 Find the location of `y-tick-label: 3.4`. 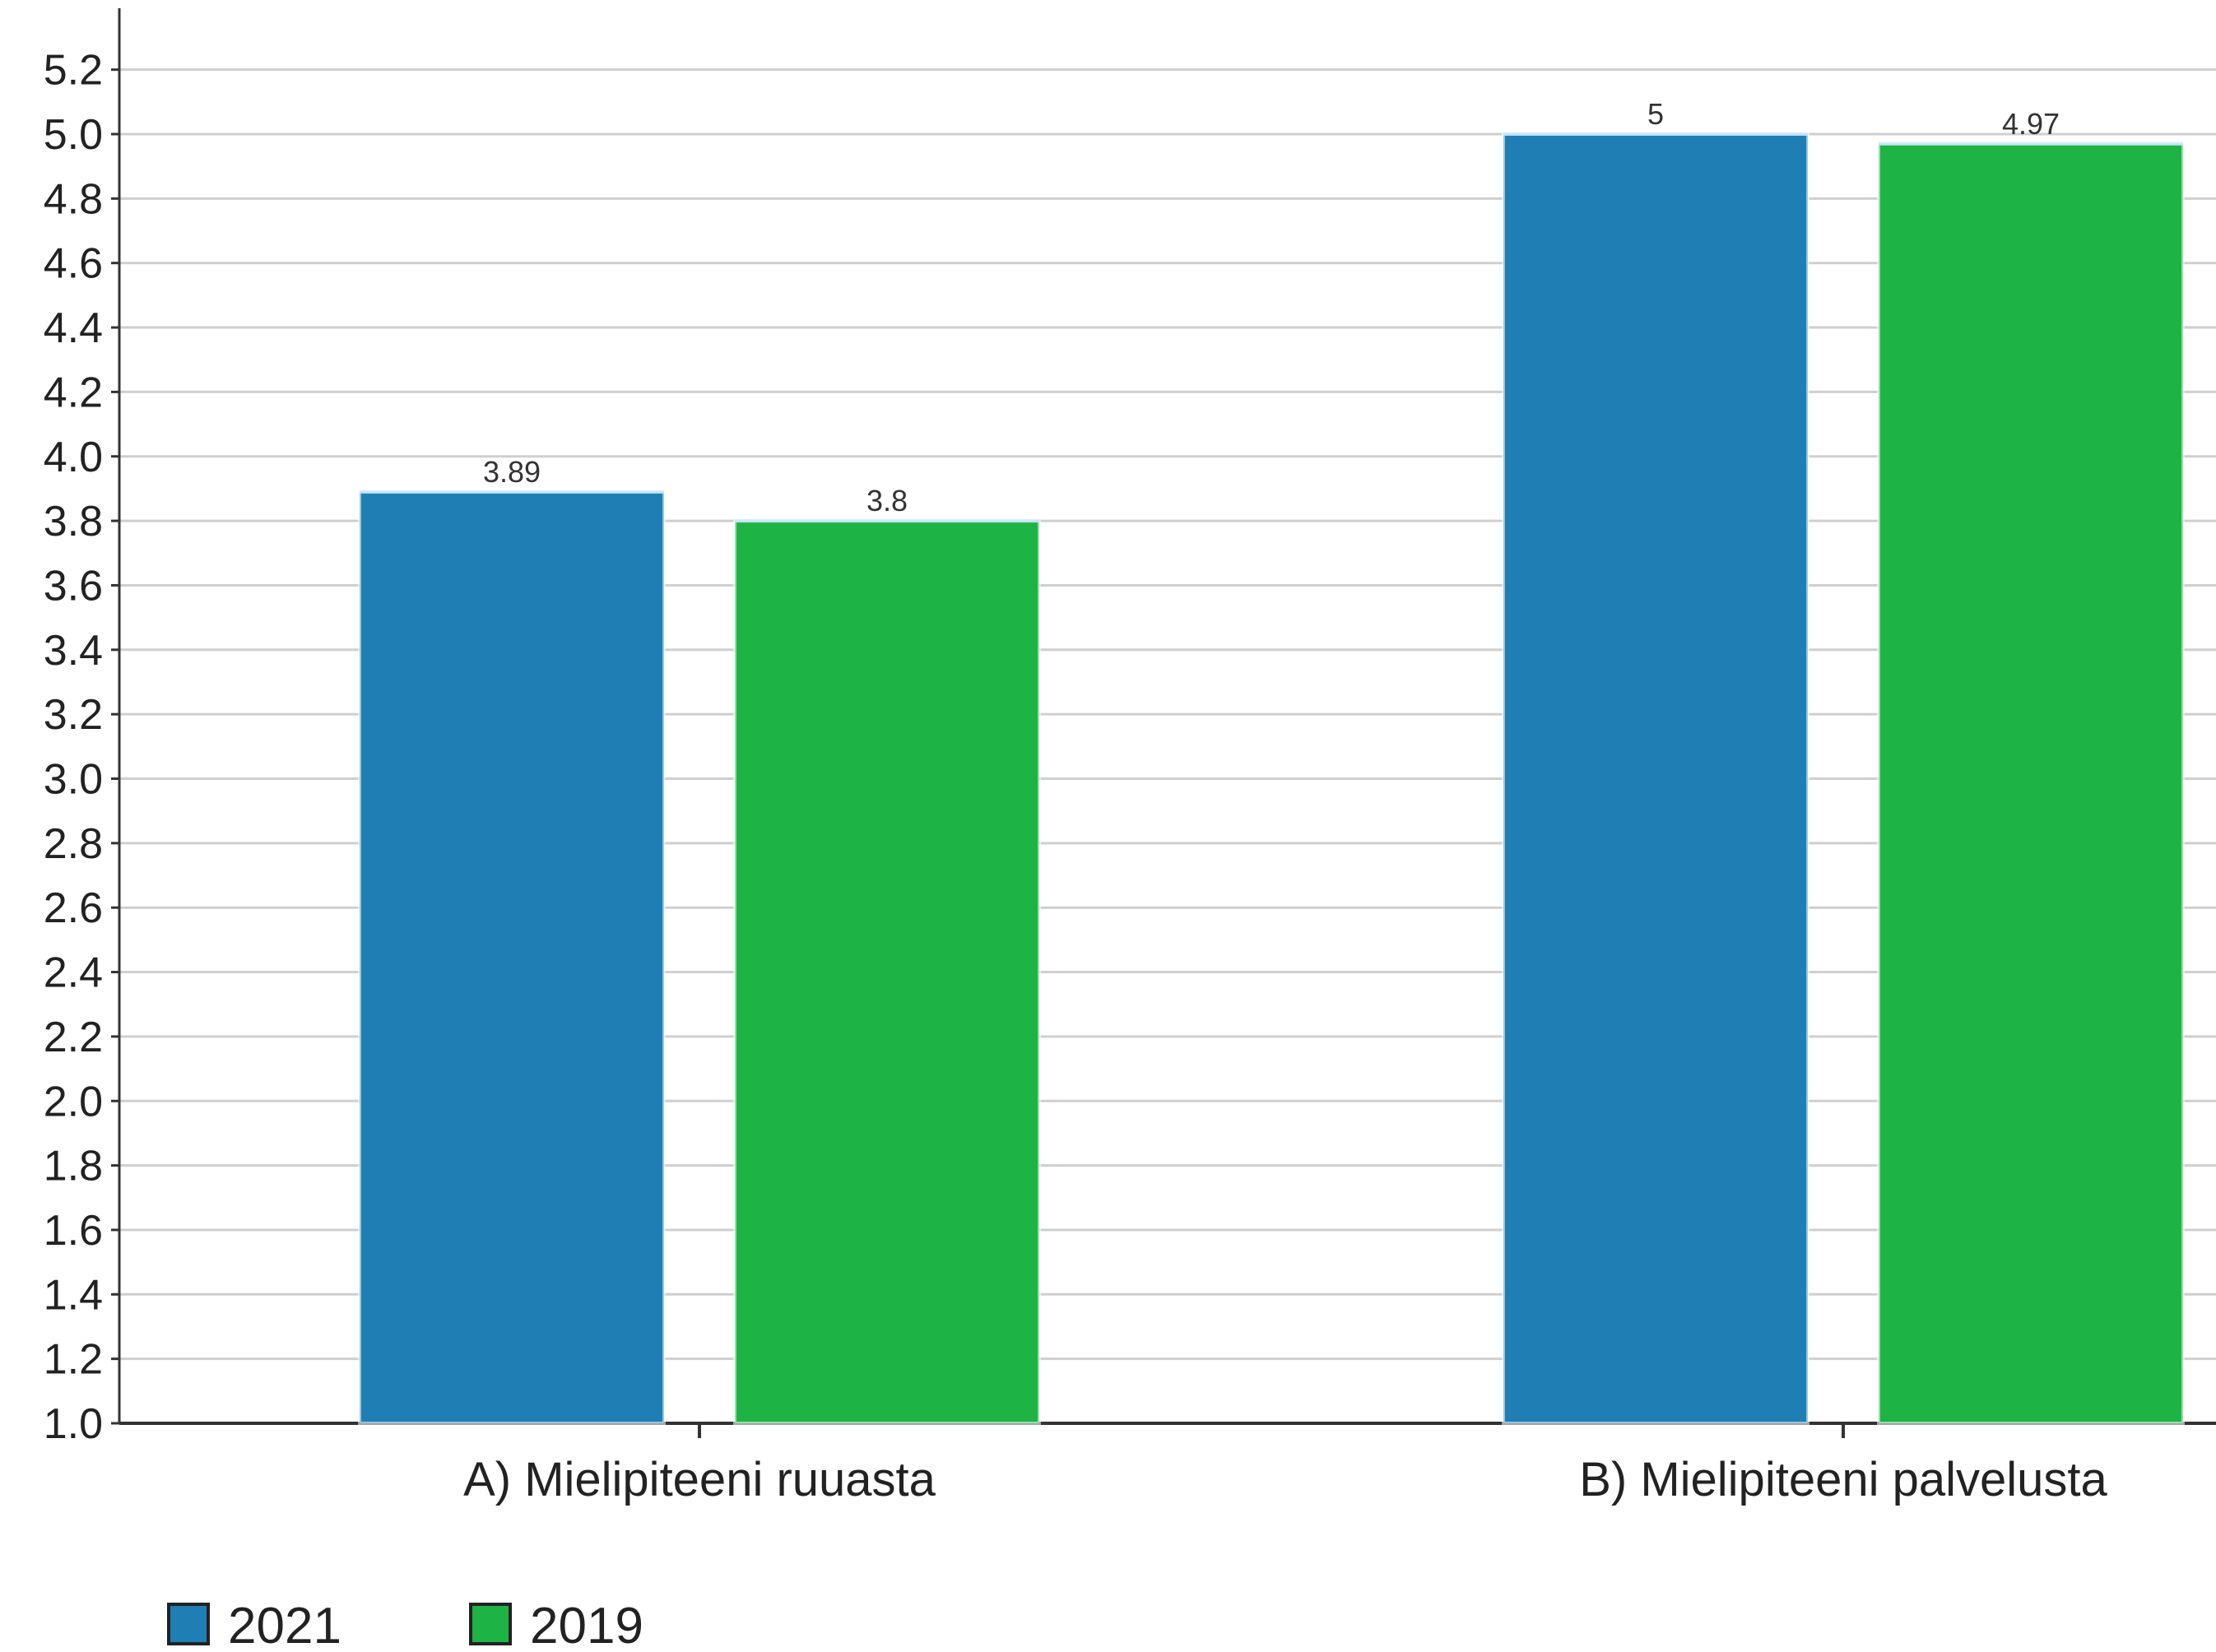

y-tick-label: 3.4 is located at coordinates (73, 651).